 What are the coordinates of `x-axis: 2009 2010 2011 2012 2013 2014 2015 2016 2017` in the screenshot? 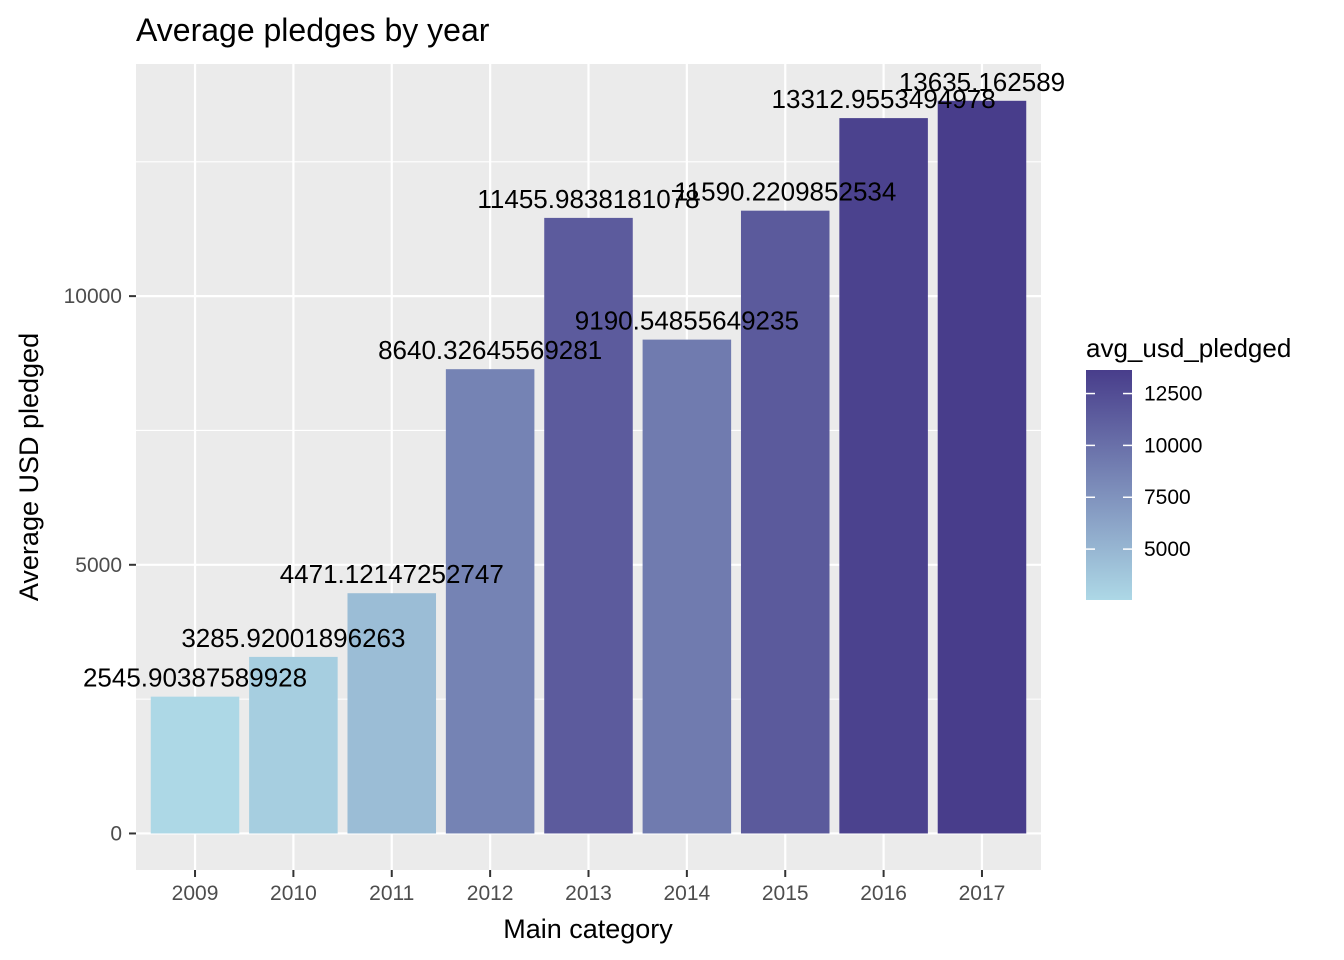 It's located at (589, 887).